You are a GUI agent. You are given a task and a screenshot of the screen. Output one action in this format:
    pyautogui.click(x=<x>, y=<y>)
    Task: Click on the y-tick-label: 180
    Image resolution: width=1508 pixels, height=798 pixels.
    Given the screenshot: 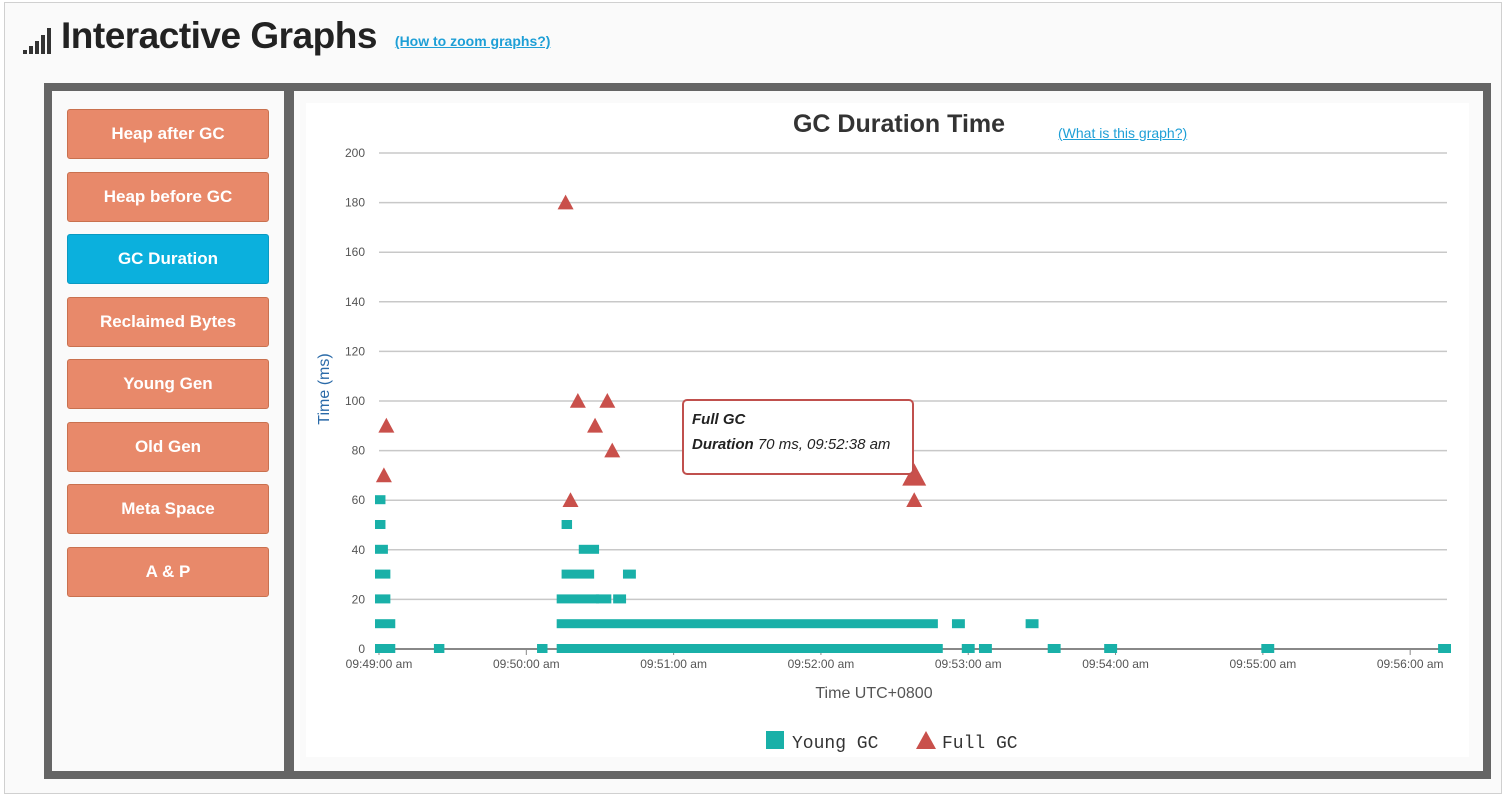 What is the action you would take?
    pyautogui.click(x=355, y=203)
    